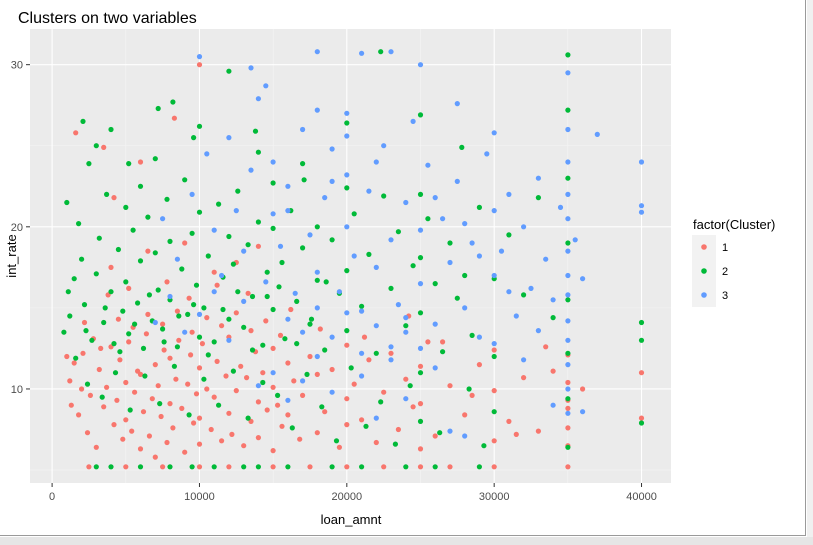  Describe the element at coordinates (406, 541) in the screenshot. I see `window-edge-bottom` at that location.